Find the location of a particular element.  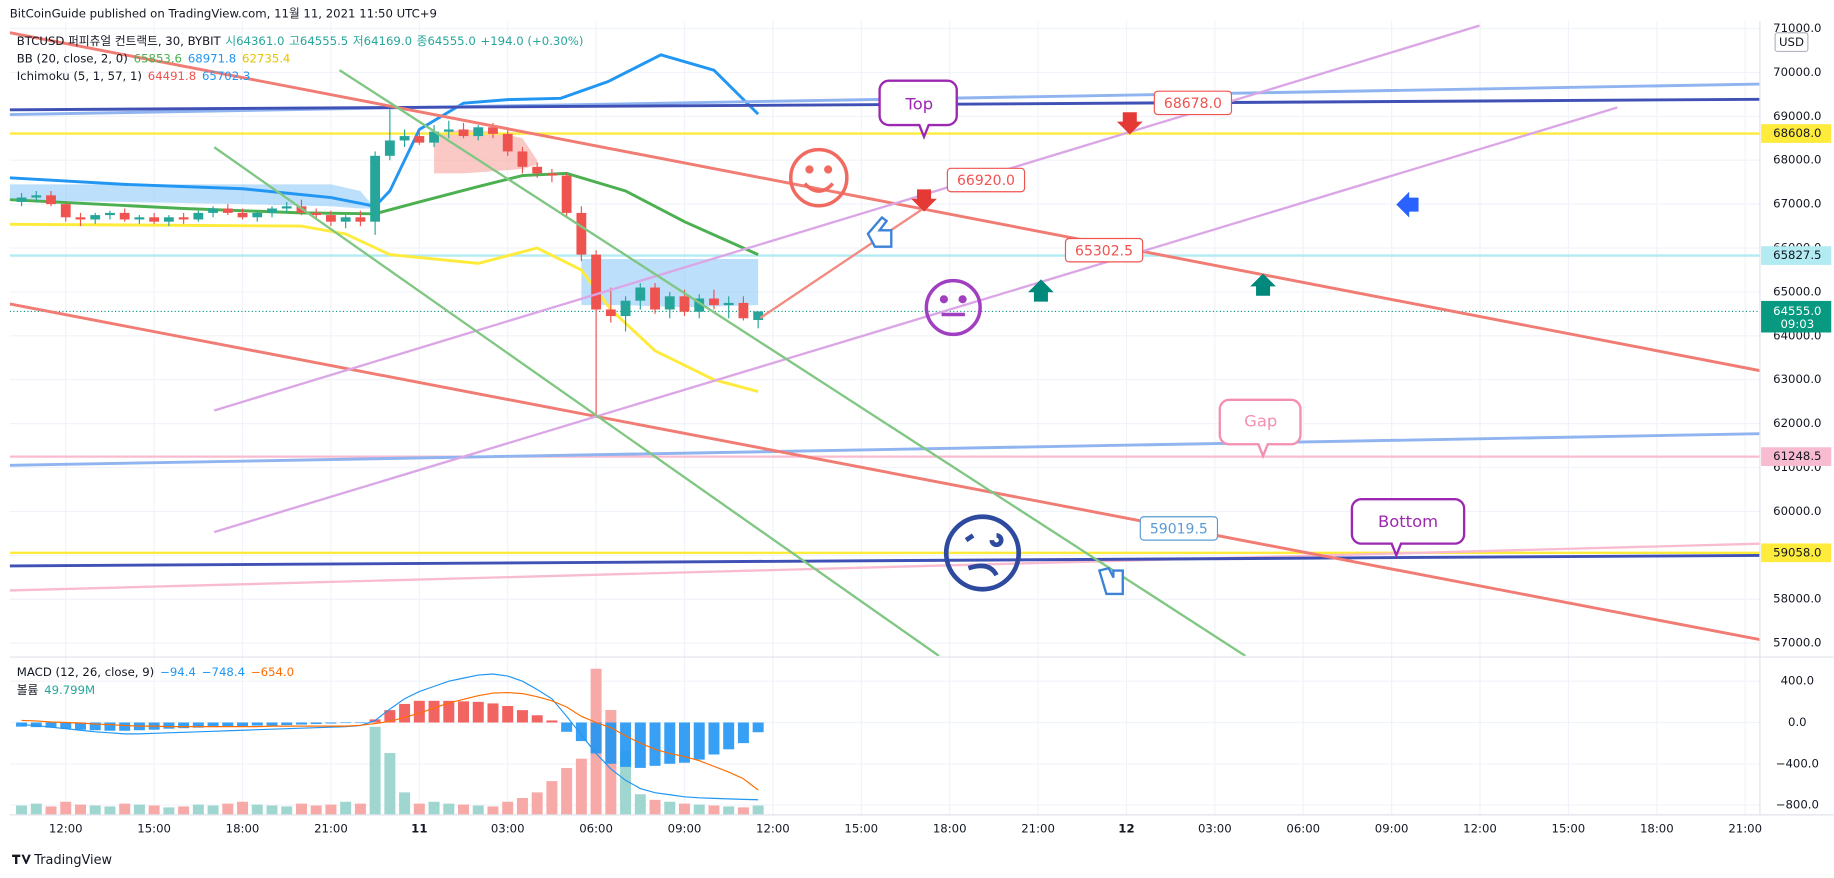

x-tick-label: 09:00 is located at coordinates (685, 828).